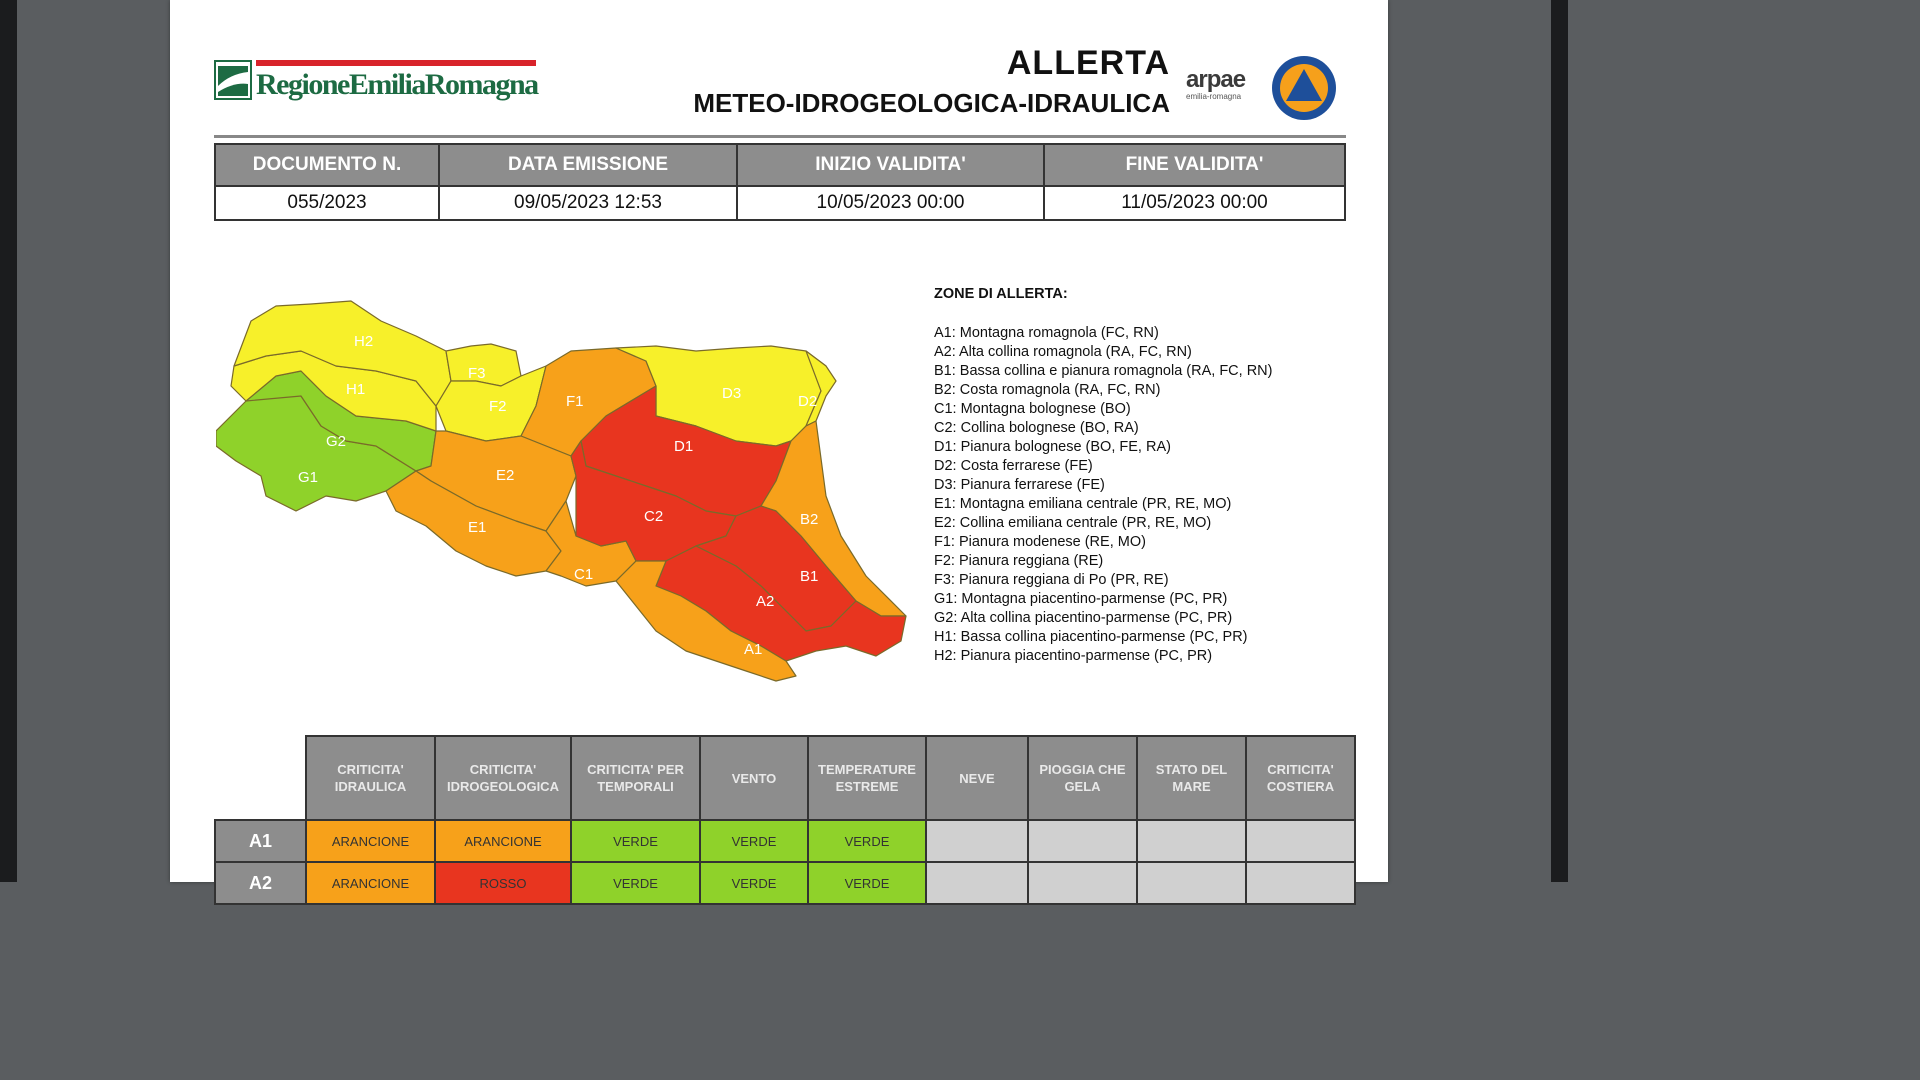  I want to click on map-label-E1: E1, so click(477, 527).